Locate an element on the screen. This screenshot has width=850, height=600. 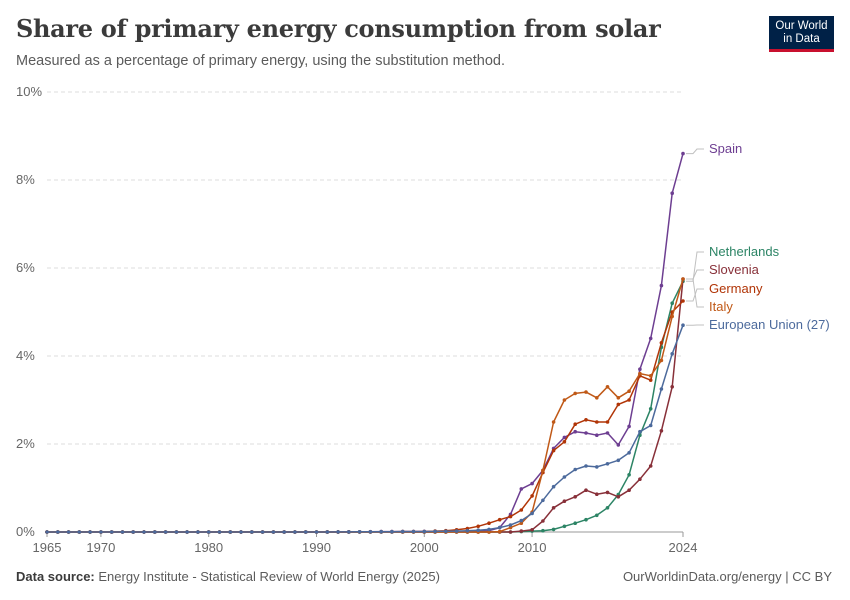
owid-logo: Our World in Data is located at coordinates (801, 34).